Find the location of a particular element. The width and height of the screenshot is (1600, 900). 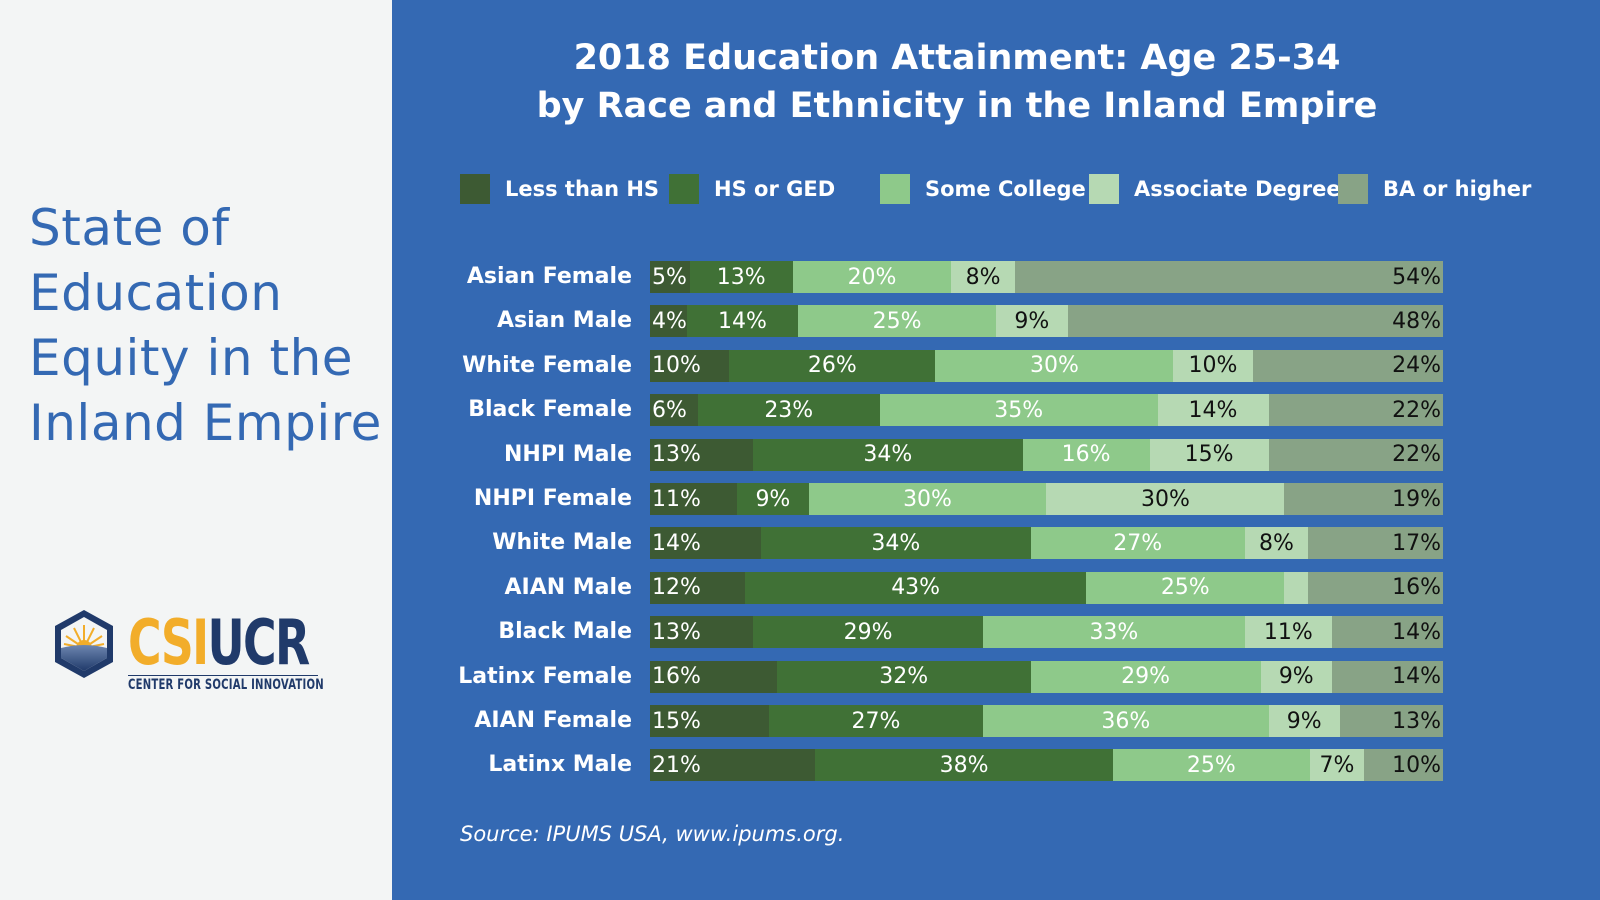

bar-segment: 15% is located at coordinates (709, 721).